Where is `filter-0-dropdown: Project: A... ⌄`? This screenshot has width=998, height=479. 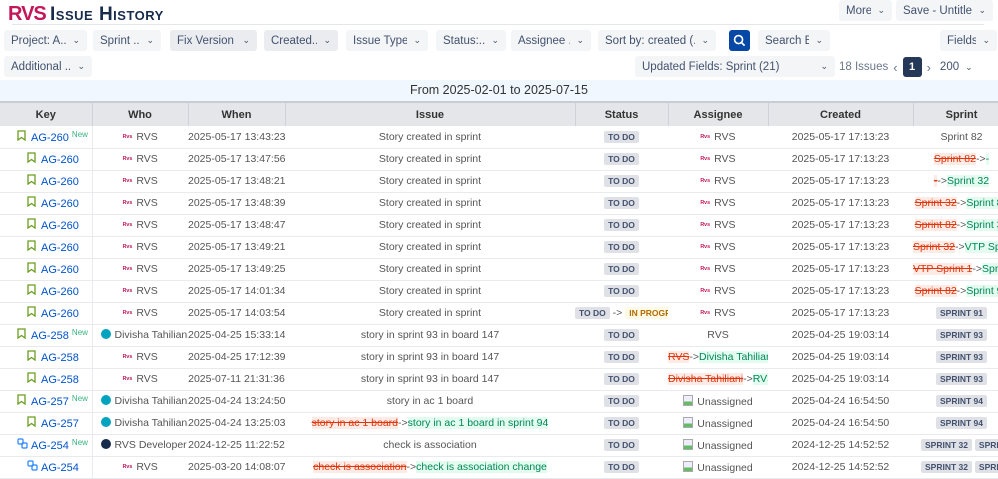
filter-0-dropdown: Project: A... ⌄ is located at coordinates (45, 40).